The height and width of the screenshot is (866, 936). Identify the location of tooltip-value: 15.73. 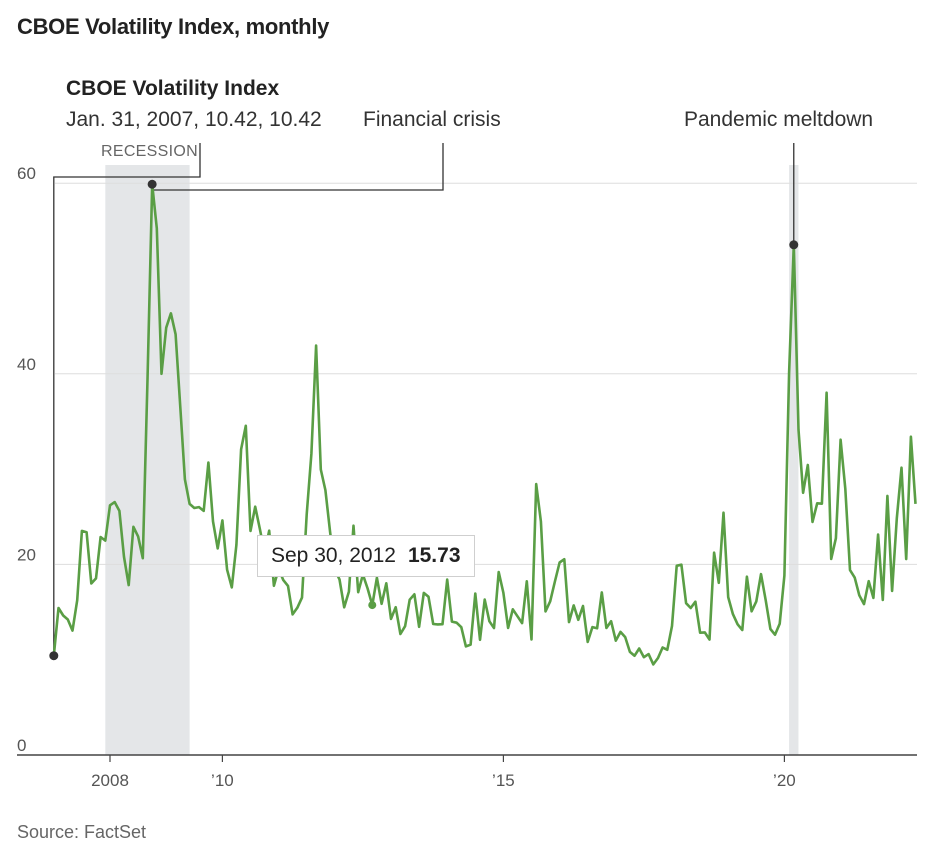
(434, 555).